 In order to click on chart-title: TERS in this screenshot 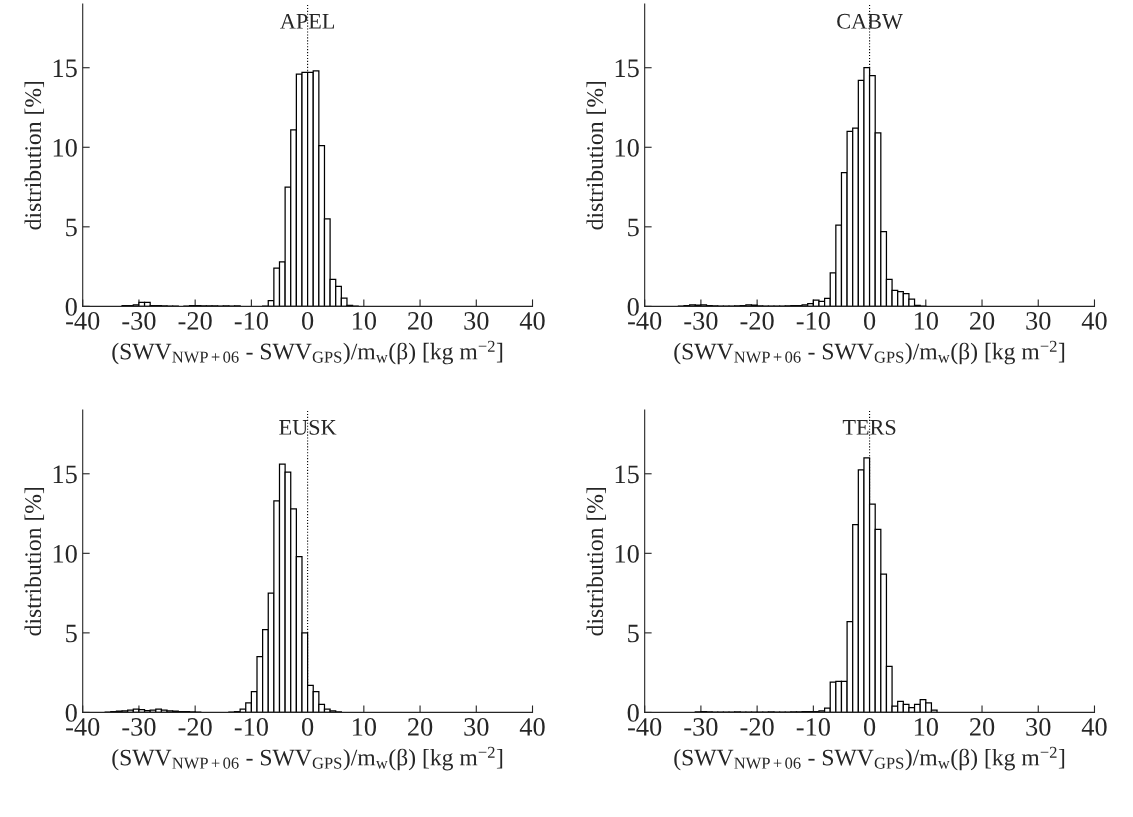, I will do `click(869, 427)`.